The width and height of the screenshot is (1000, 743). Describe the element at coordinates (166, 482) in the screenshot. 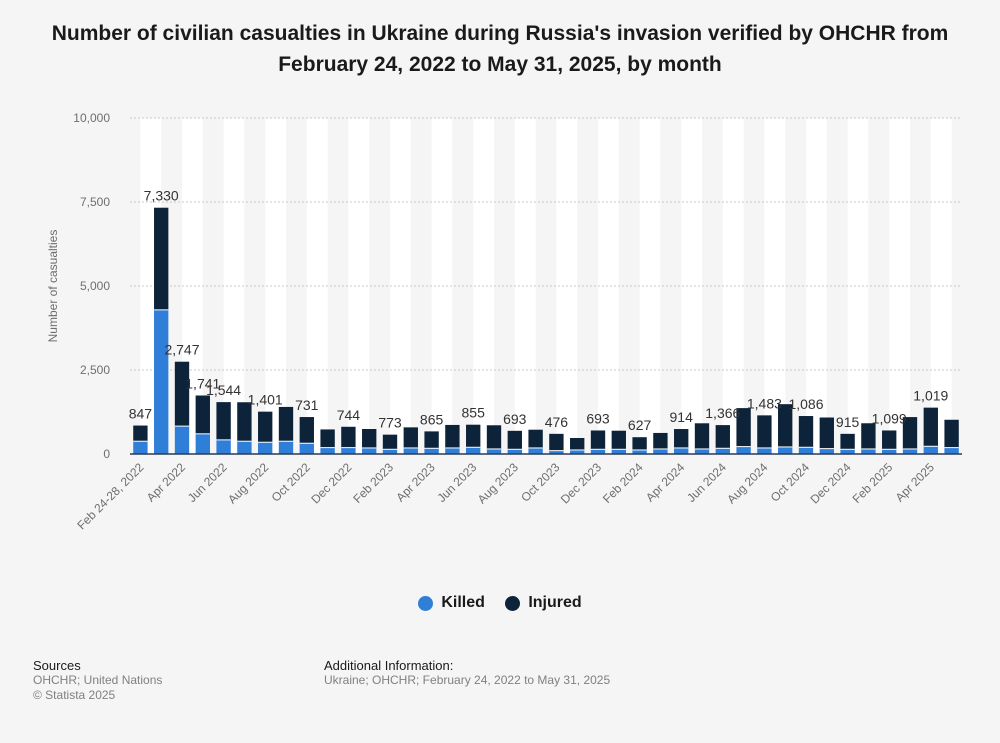

I see `x-tick-label: Apr 2022` at that location.